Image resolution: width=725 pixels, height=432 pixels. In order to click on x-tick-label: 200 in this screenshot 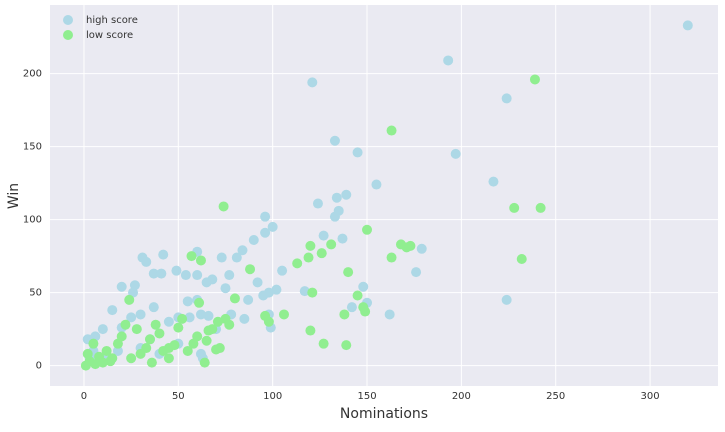, I will do `click(461, 396)`.